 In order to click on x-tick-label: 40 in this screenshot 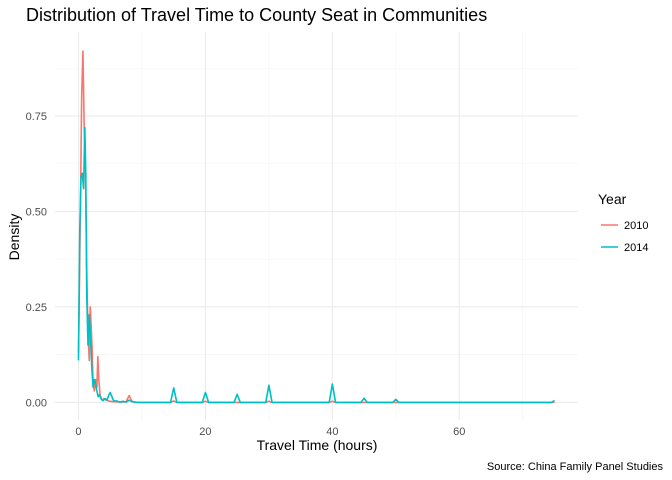, I will do `click(332, 432)`.